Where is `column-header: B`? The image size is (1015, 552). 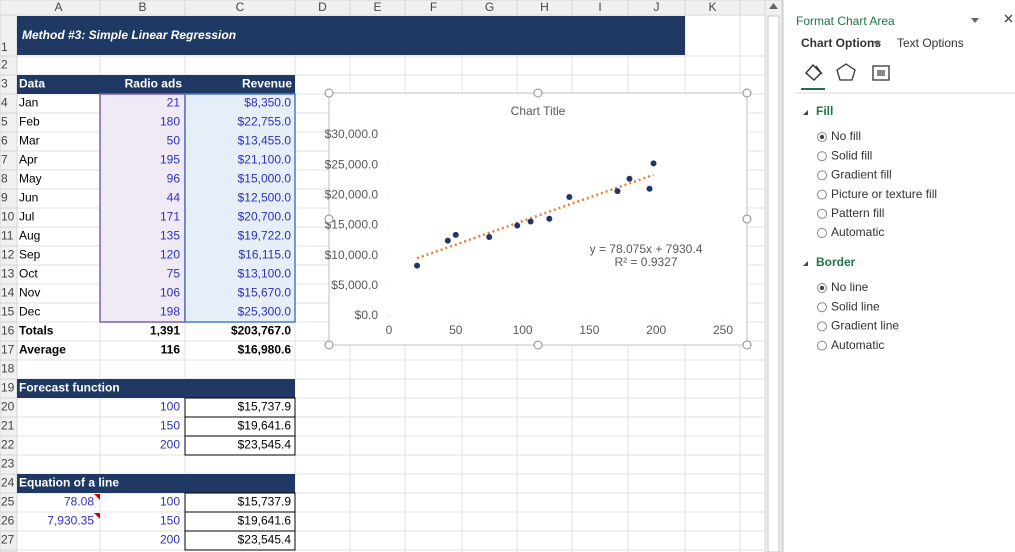
column-header: B is located at coordinates (142, 7).